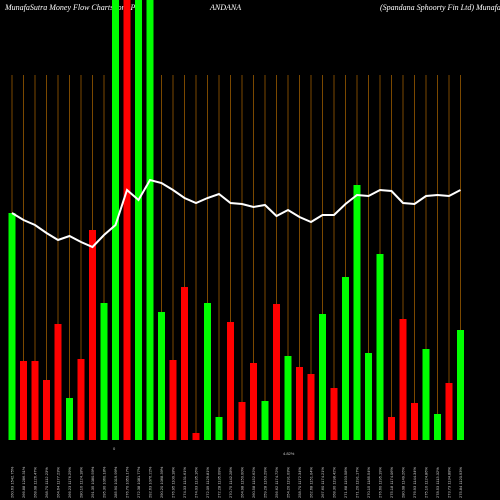 The image size is (500, 500). What do you see at coordinates (138, 482) in the screenshot?
I see `x-tick-label: 272.38 1081.77%` at bounding box center [138, 482].